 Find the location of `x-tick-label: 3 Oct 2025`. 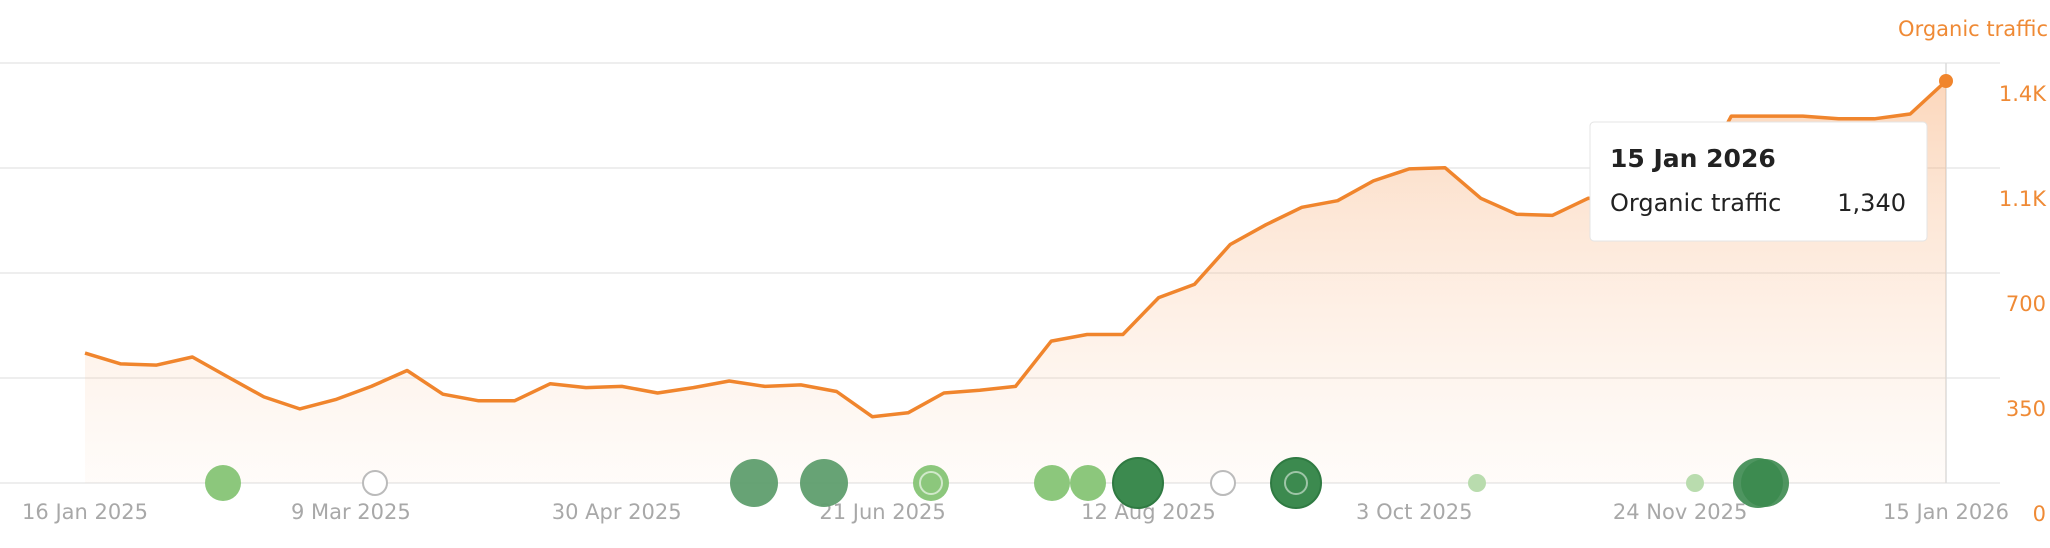

x-tick-label: 3 Oct 2025 is located at coordinates (1414, 512).